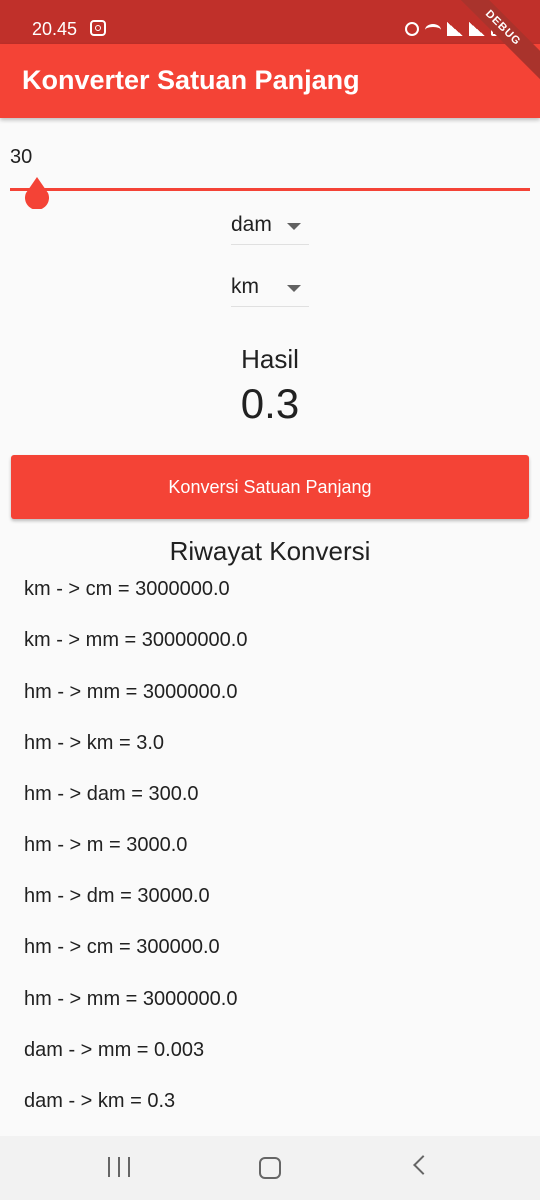 Image resolution: width=540 pixels, height=1200 pixels. I want to click on system-nav-bar, so click(270, 1168).